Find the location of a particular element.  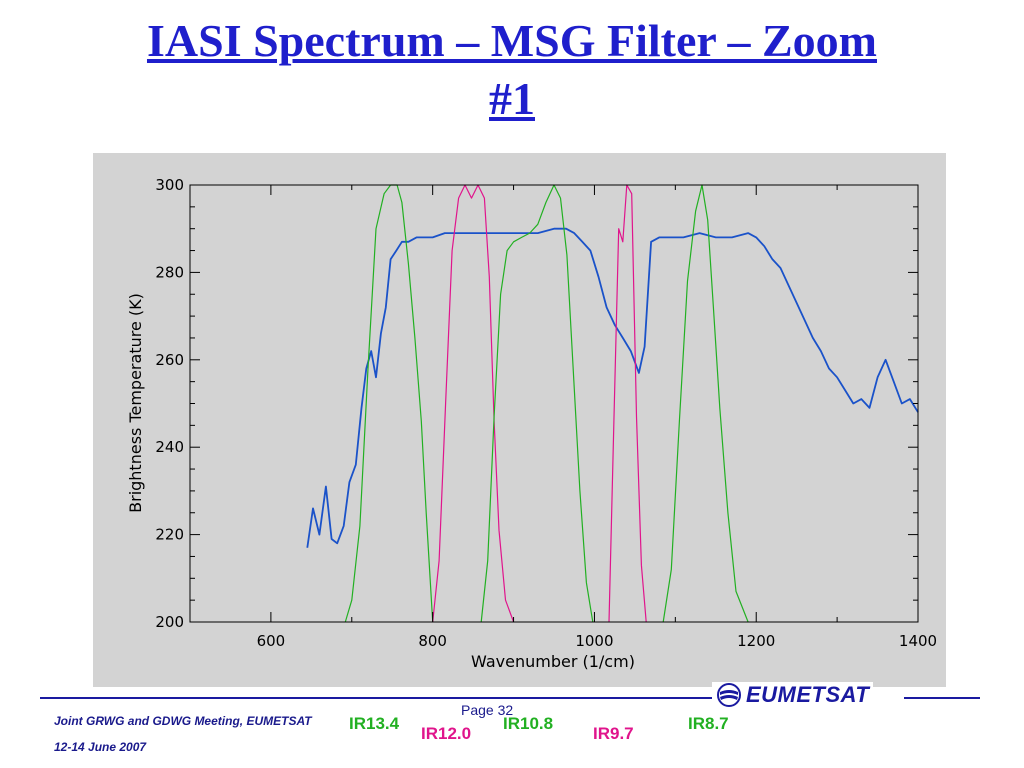

y-tick-label: 220 is located at coordinates (169, 535).